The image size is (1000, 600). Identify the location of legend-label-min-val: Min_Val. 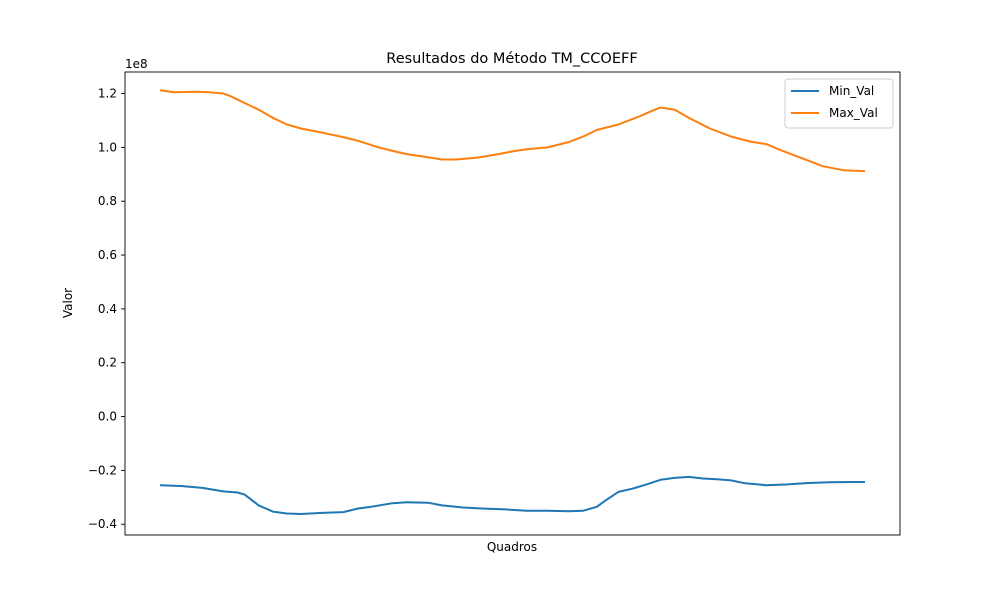
(851, 91).